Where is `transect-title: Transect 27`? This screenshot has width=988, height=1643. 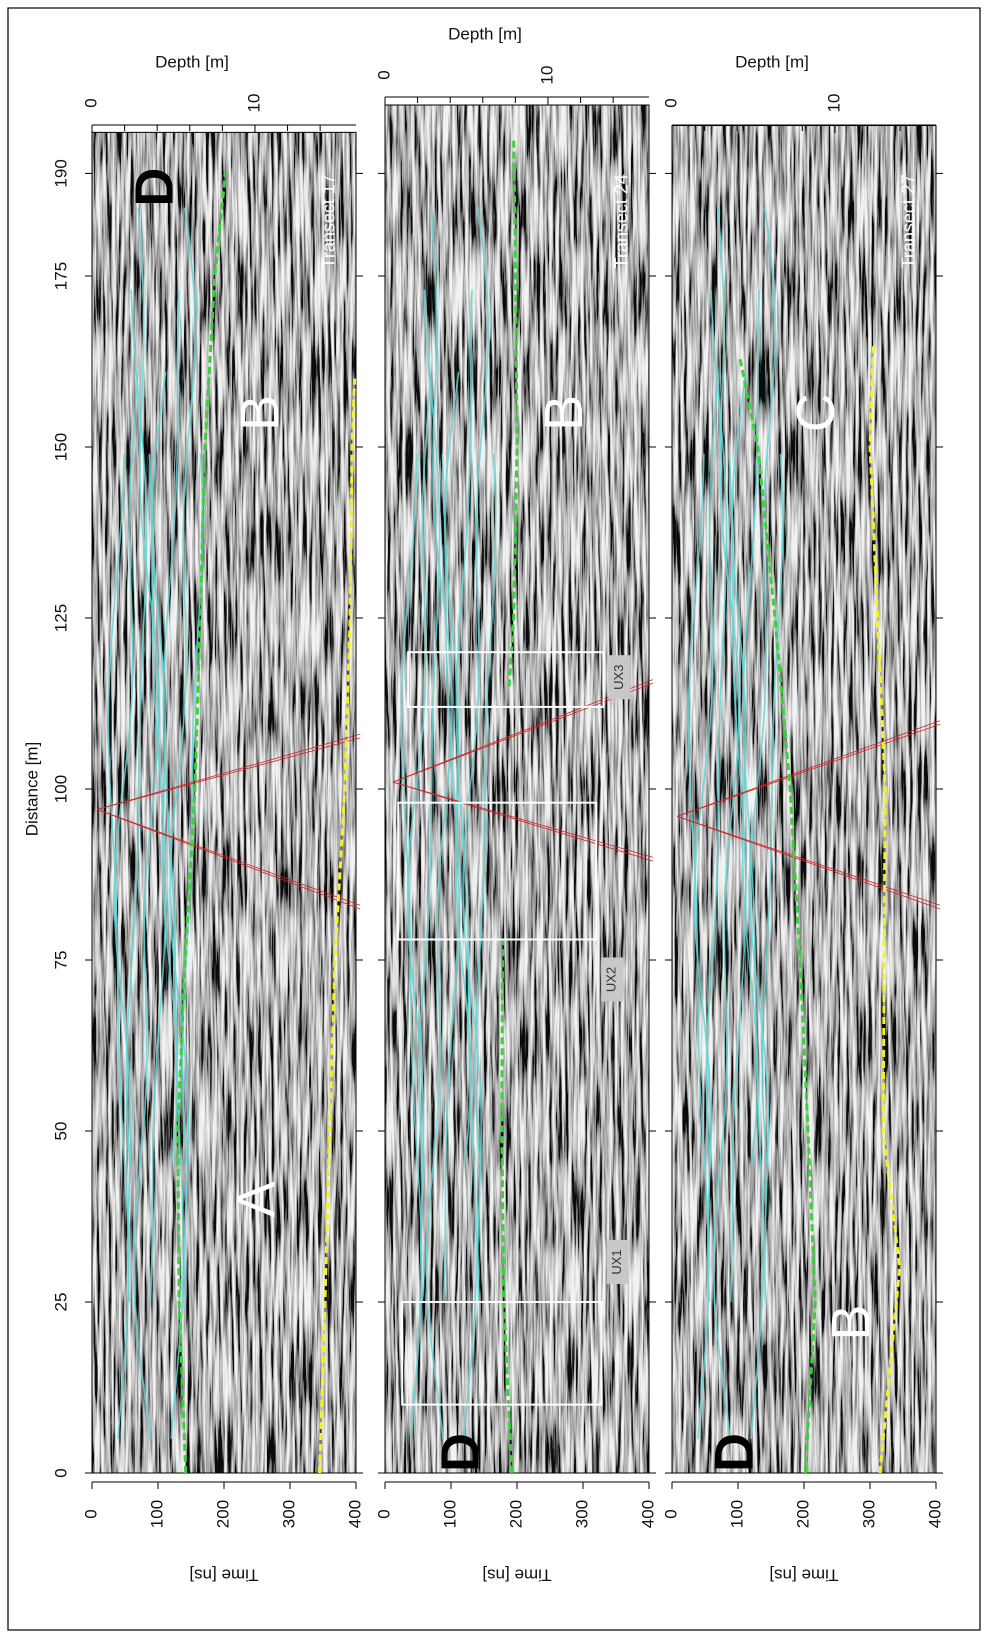 transect-title: Transect 27 is located at coordinates (908, 221).